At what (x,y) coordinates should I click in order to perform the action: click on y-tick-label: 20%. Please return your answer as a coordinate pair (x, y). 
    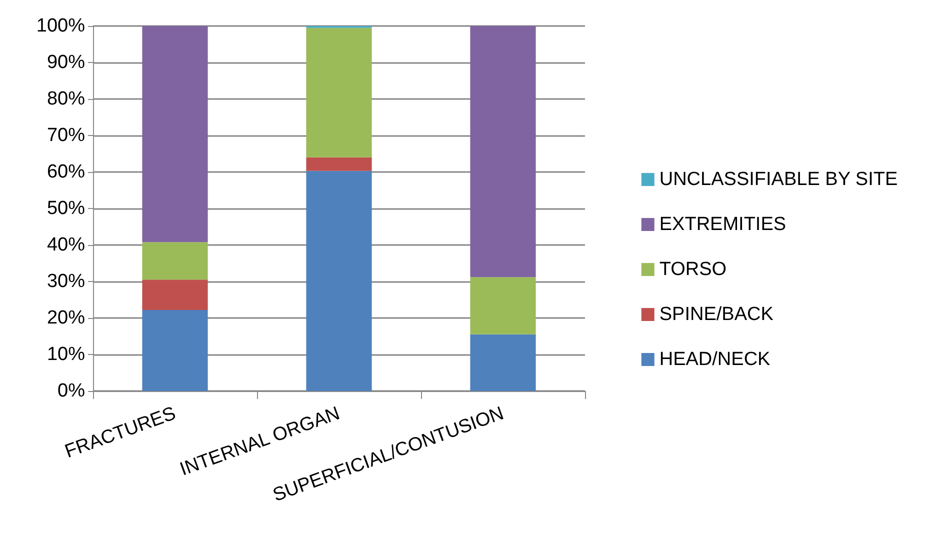
    Looking at the image, I should click on (66, 318).